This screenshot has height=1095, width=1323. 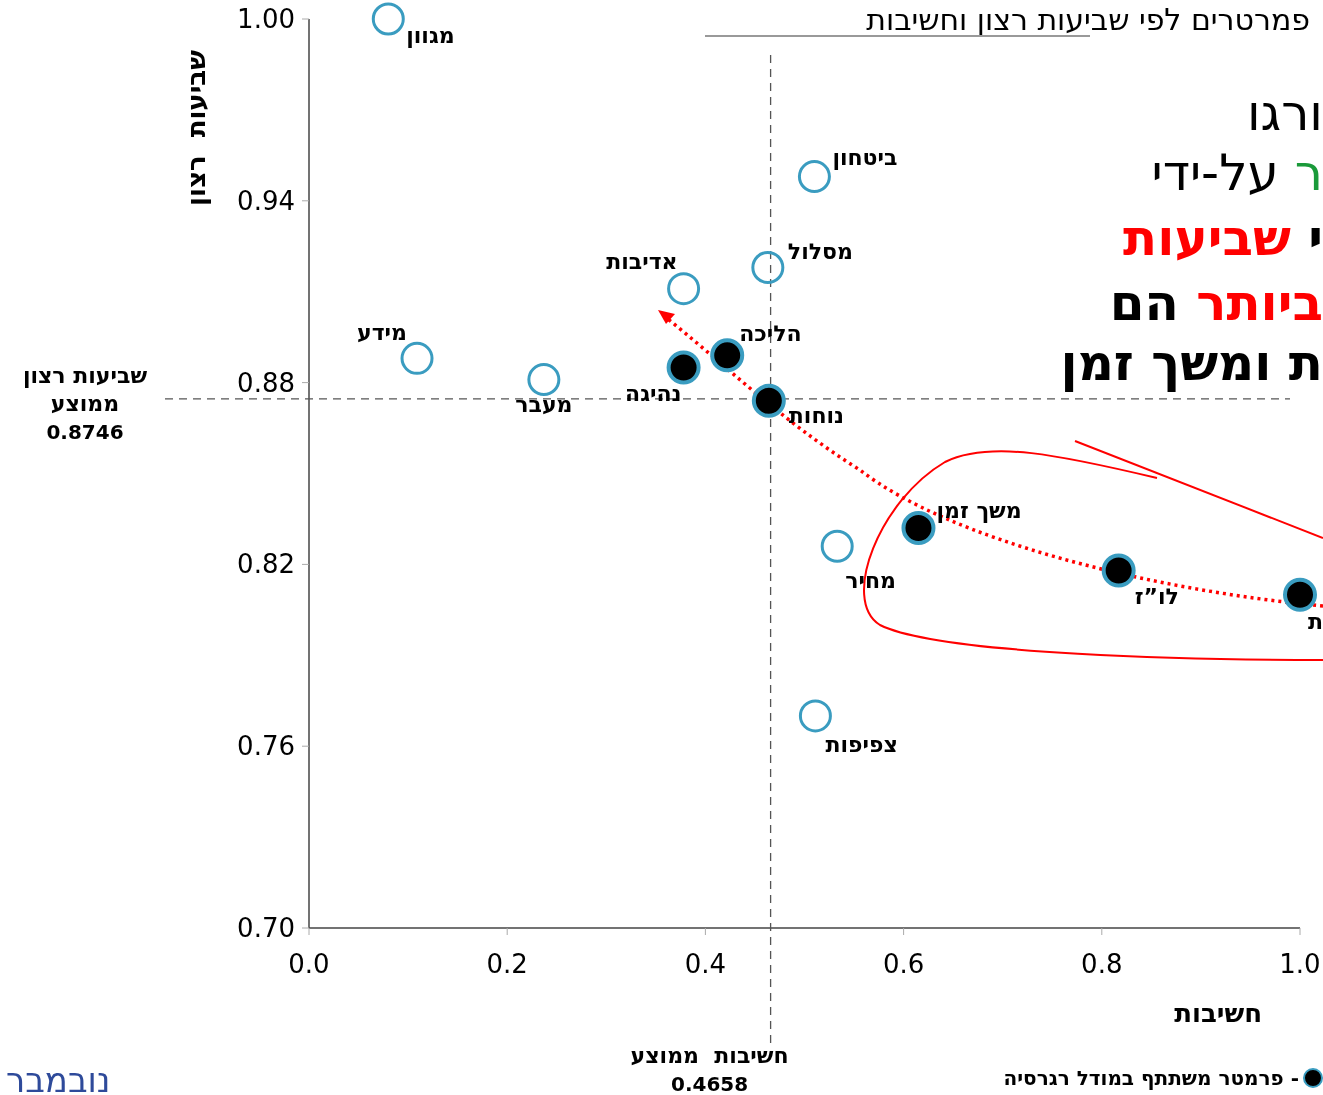 What do you see at coordinates (861, 744) in the screenshot?
I see `annotation: צפיפות` at bounding box center [861, 744].